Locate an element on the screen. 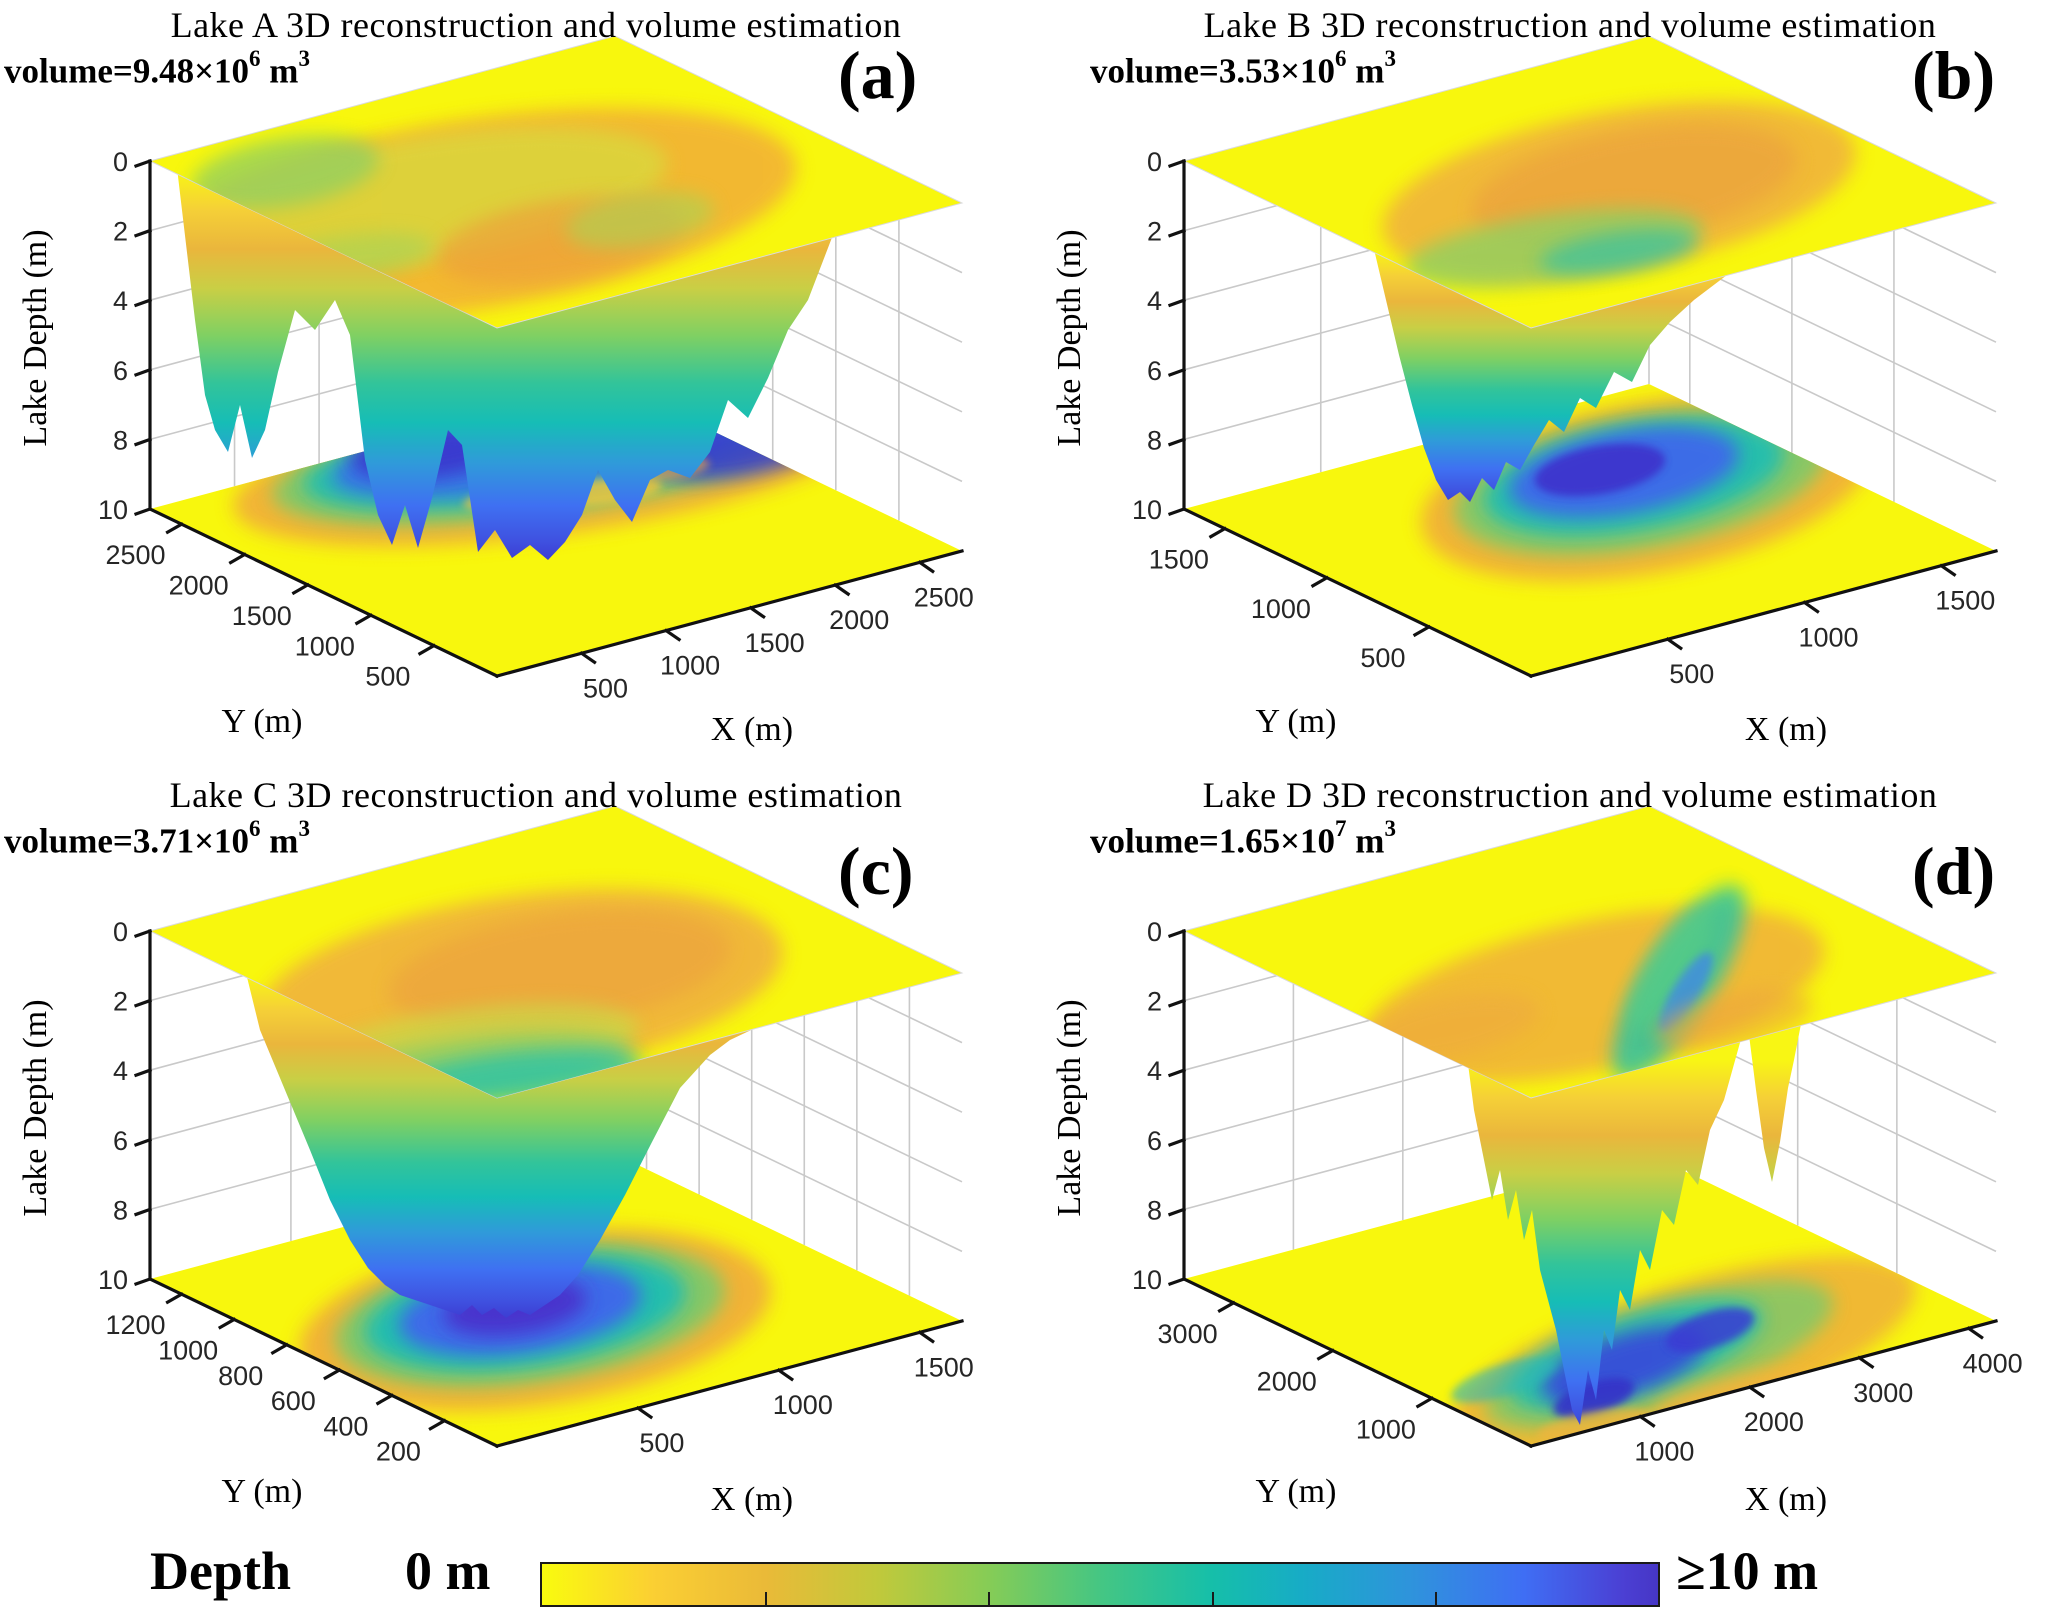 The width and height of the screenshot is (2067, 1616). y-tick-label: 600 is located at coordinates (293, 1401).